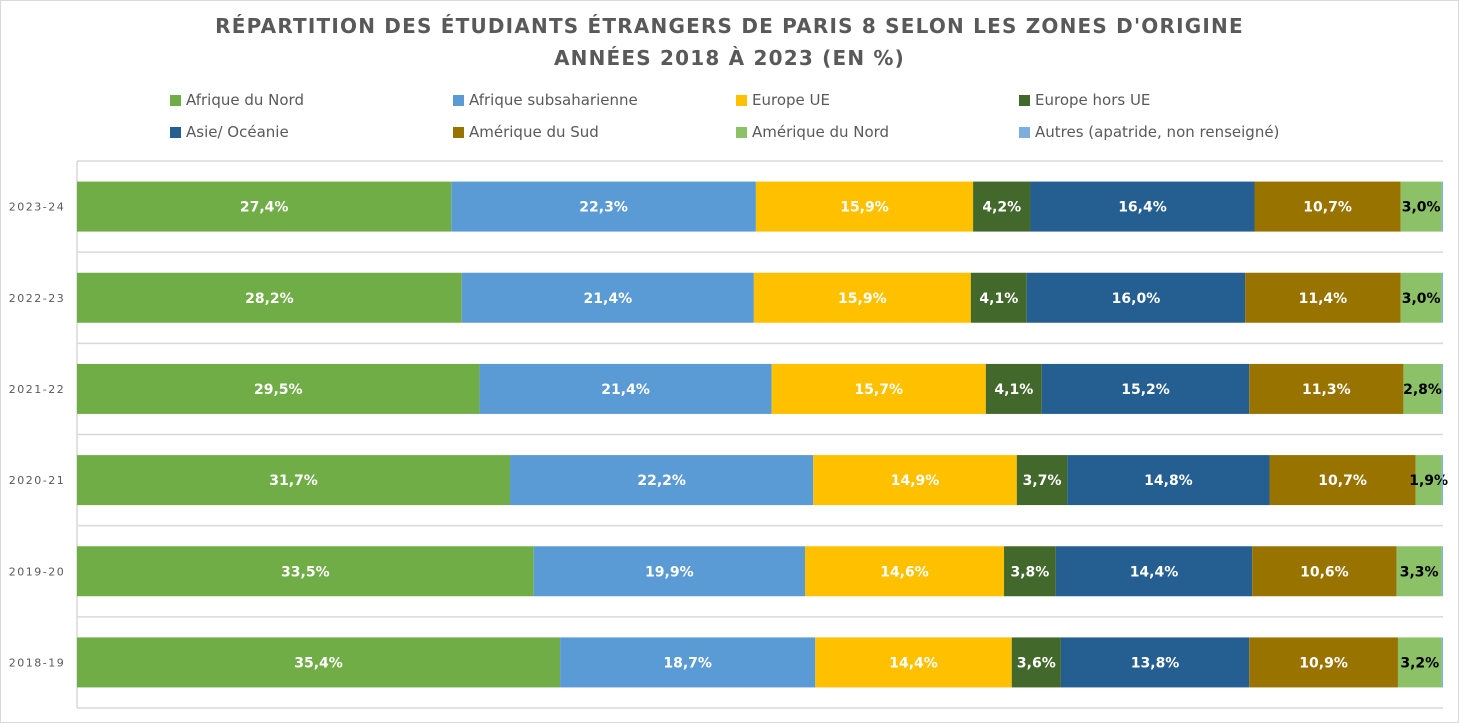 The image size is (1459, 723). Describe the element at coordinates (553, 100) in the screenshot. I see `legend-label: Afrique subsaharienne` at that location.